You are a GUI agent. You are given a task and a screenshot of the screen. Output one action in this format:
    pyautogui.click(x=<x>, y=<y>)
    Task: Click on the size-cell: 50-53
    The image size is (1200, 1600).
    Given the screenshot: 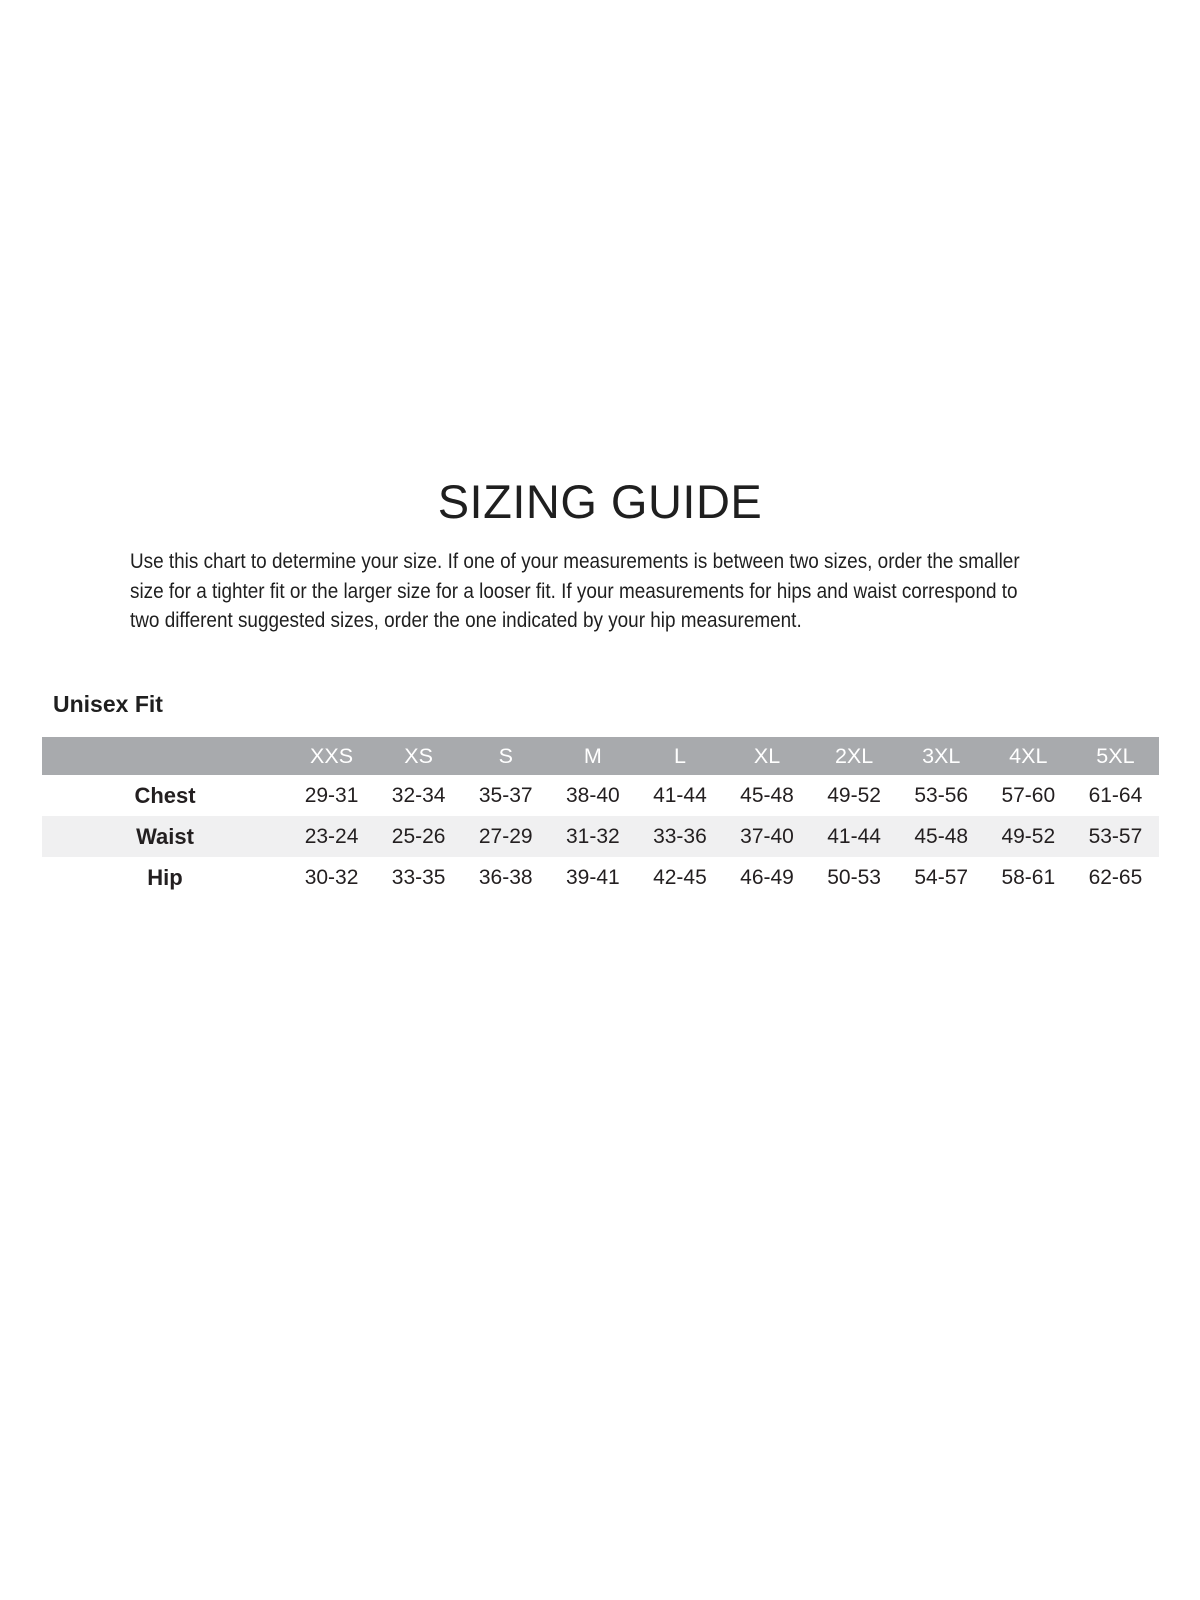 What is the action you would take?
    pyautogui.click(x=854, y=877)
    